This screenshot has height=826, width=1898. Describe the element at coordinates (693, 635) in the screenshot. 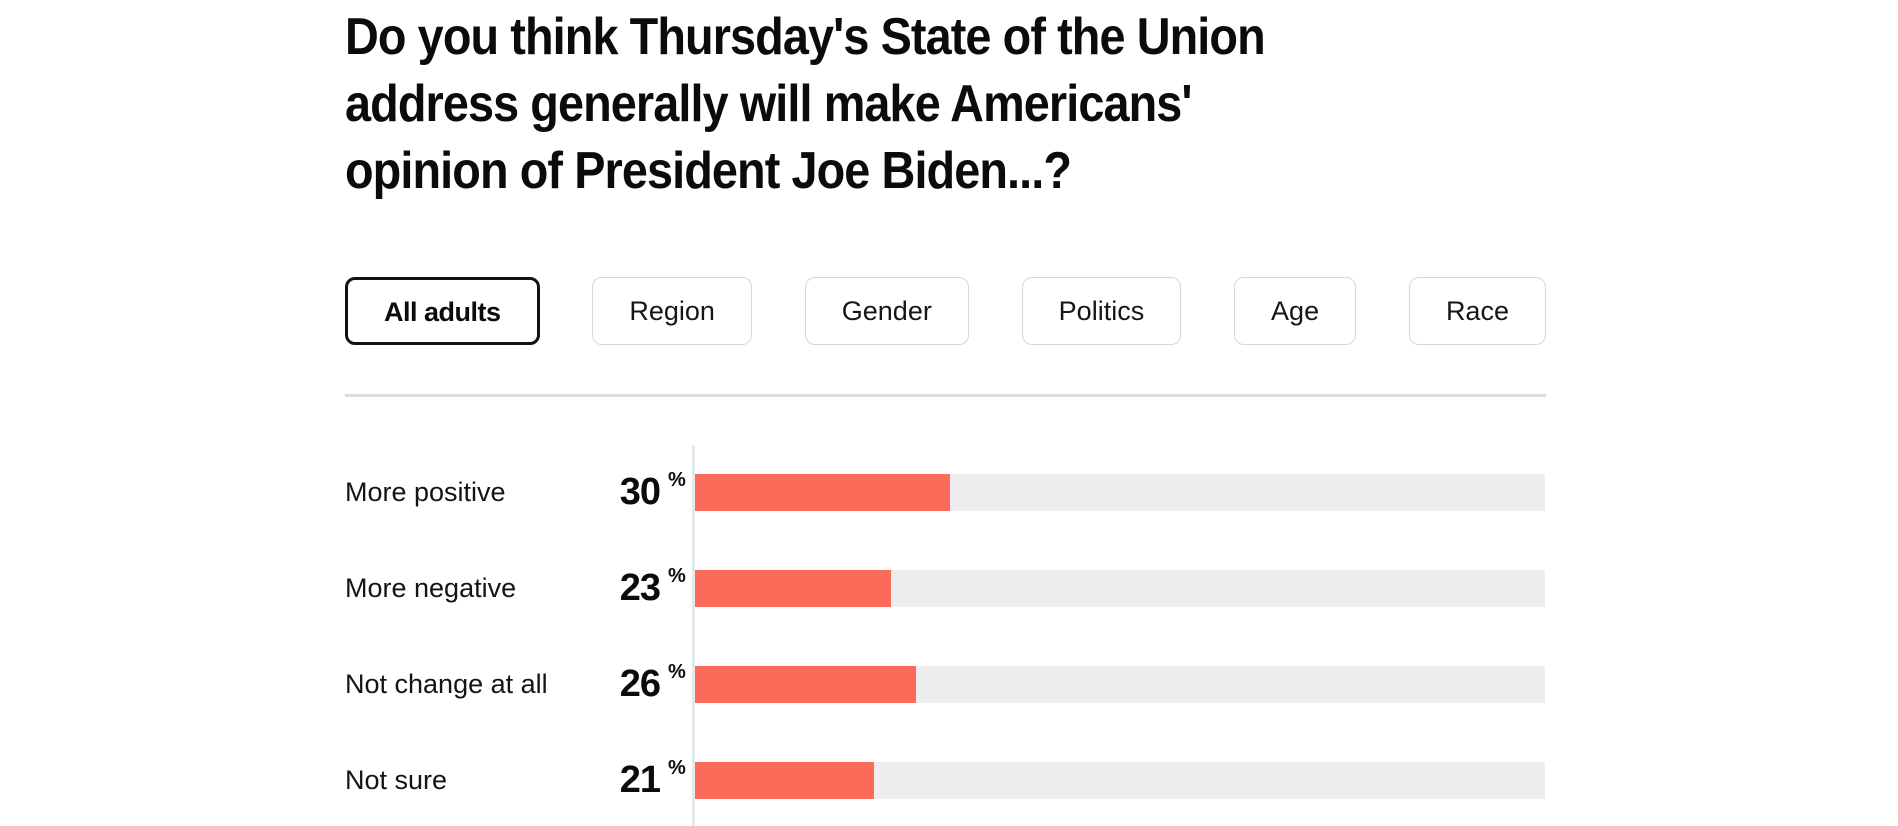

I see `axis-line` at that location.